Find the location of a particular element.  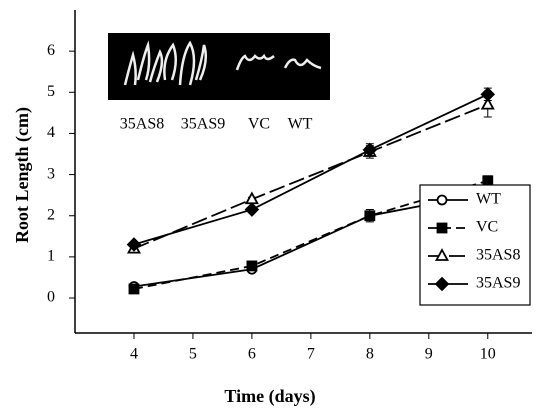

x-tick-label: 8 is located at coordinates (370, 354).